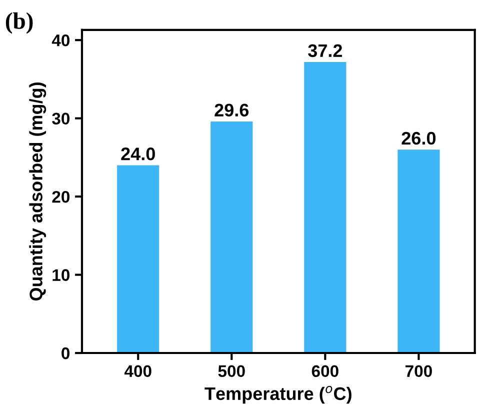  Describe the element at coordinates (138, 371) in the screenshot. I see `x-tick-label: 400` at that location.